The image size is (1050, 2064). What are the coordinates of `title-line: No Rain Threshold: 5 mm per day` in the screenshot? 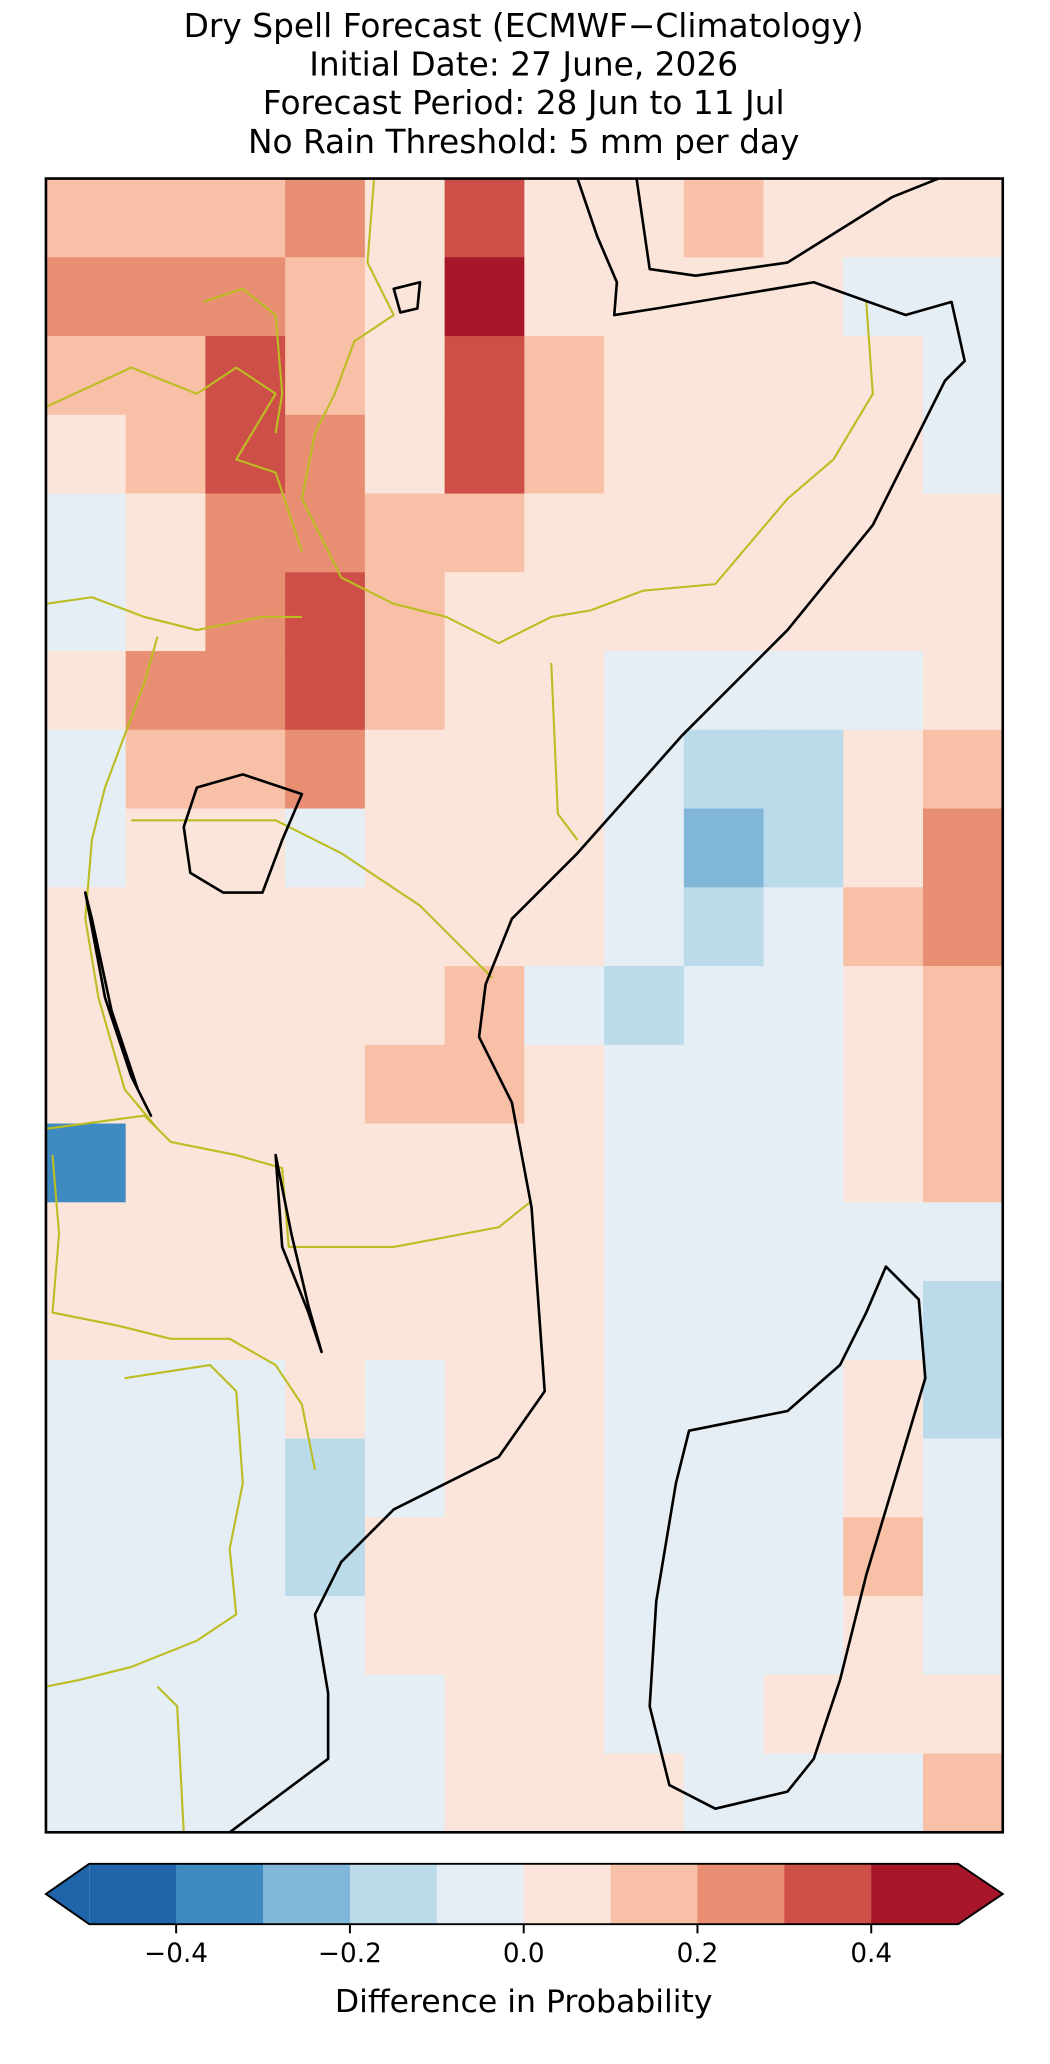 It's located at (523, 142).